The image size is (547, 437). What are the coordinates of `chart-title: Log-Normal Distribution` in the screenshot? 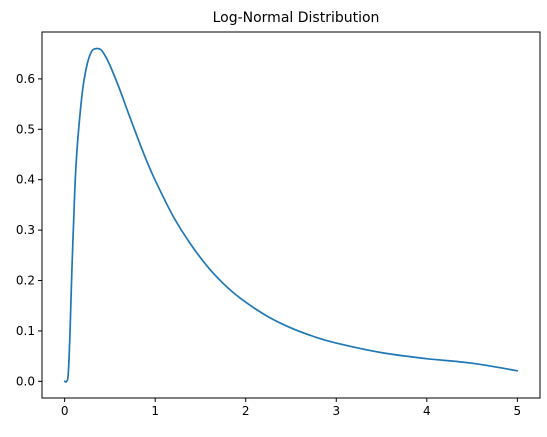 It's located at (296, 18).